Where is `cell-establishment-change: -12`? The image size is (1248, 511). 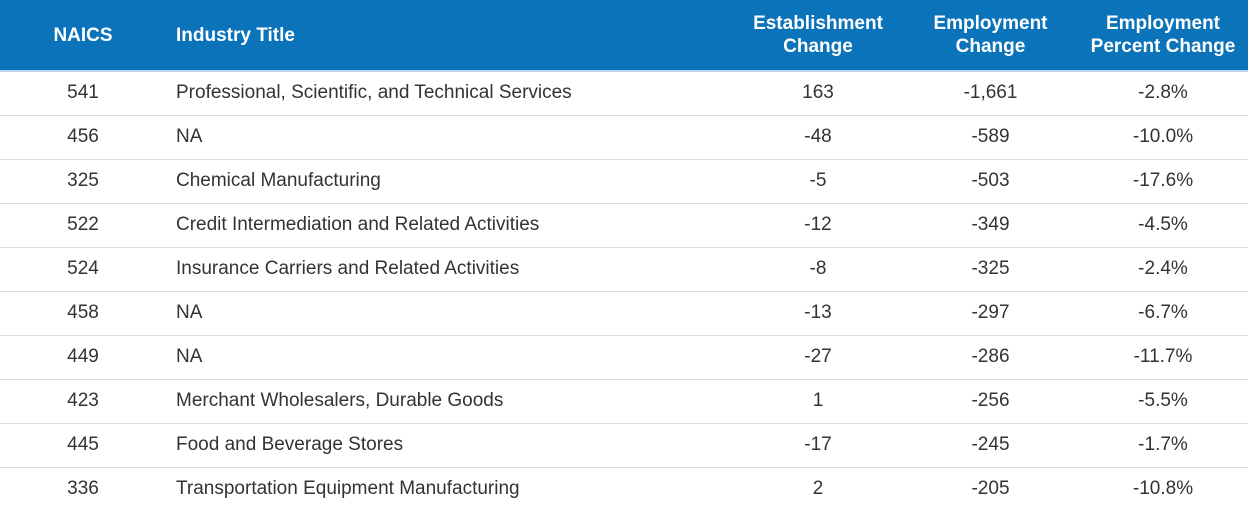 cell-establishment-change: -12 is located at coordinates (818, 224).